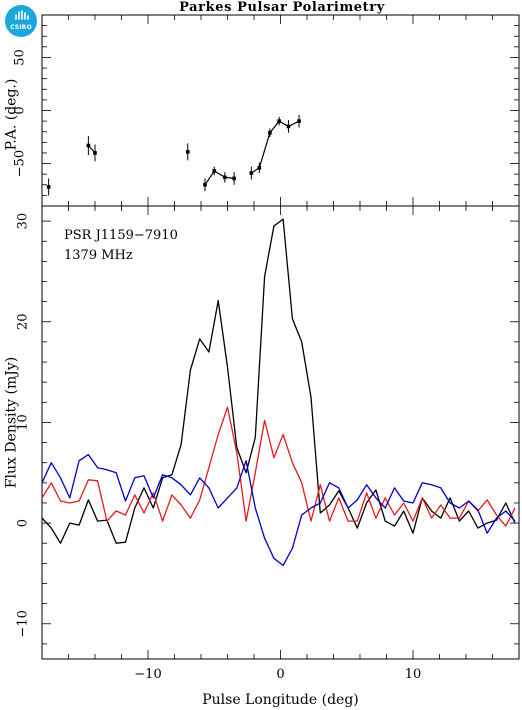 The width and height of the screenshot is (522, 710). I want to click on flux-annotation: PSR J1159−7910, so click(121, 235).